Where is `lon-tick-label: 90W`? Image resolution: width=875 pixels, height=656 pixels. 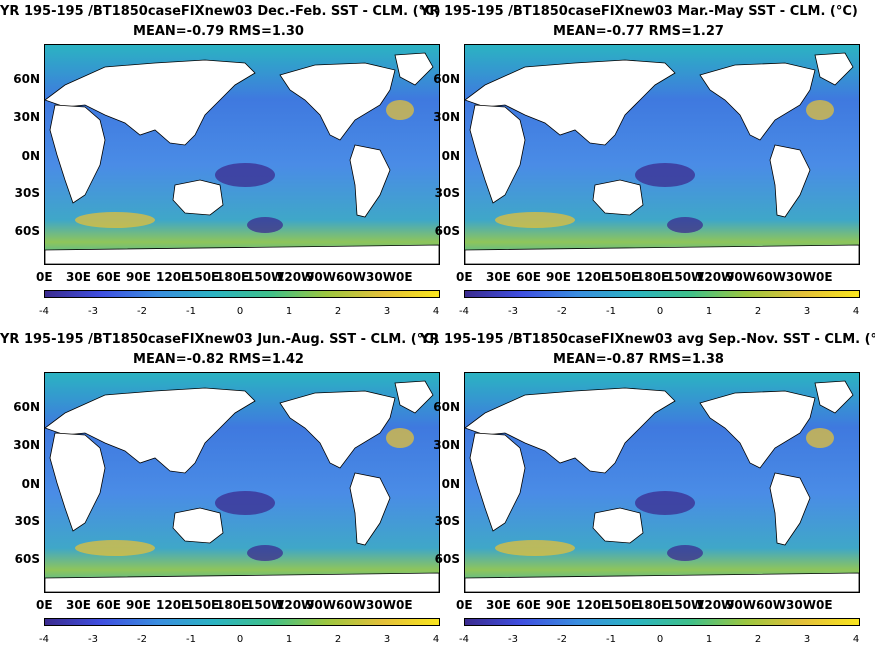
lon-tick-label: 90W is located at coordinates (321, 605).